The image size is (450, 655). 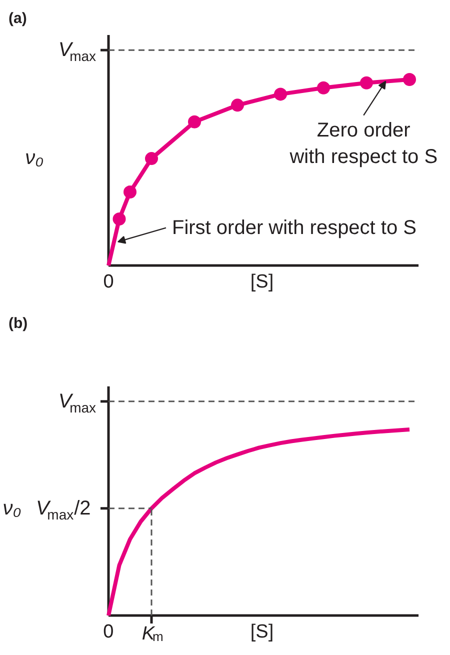 What do you see at coordinates (18, 323) in the screenshot?
I see `chart-title: (b)` at bounding box center [18, 323].